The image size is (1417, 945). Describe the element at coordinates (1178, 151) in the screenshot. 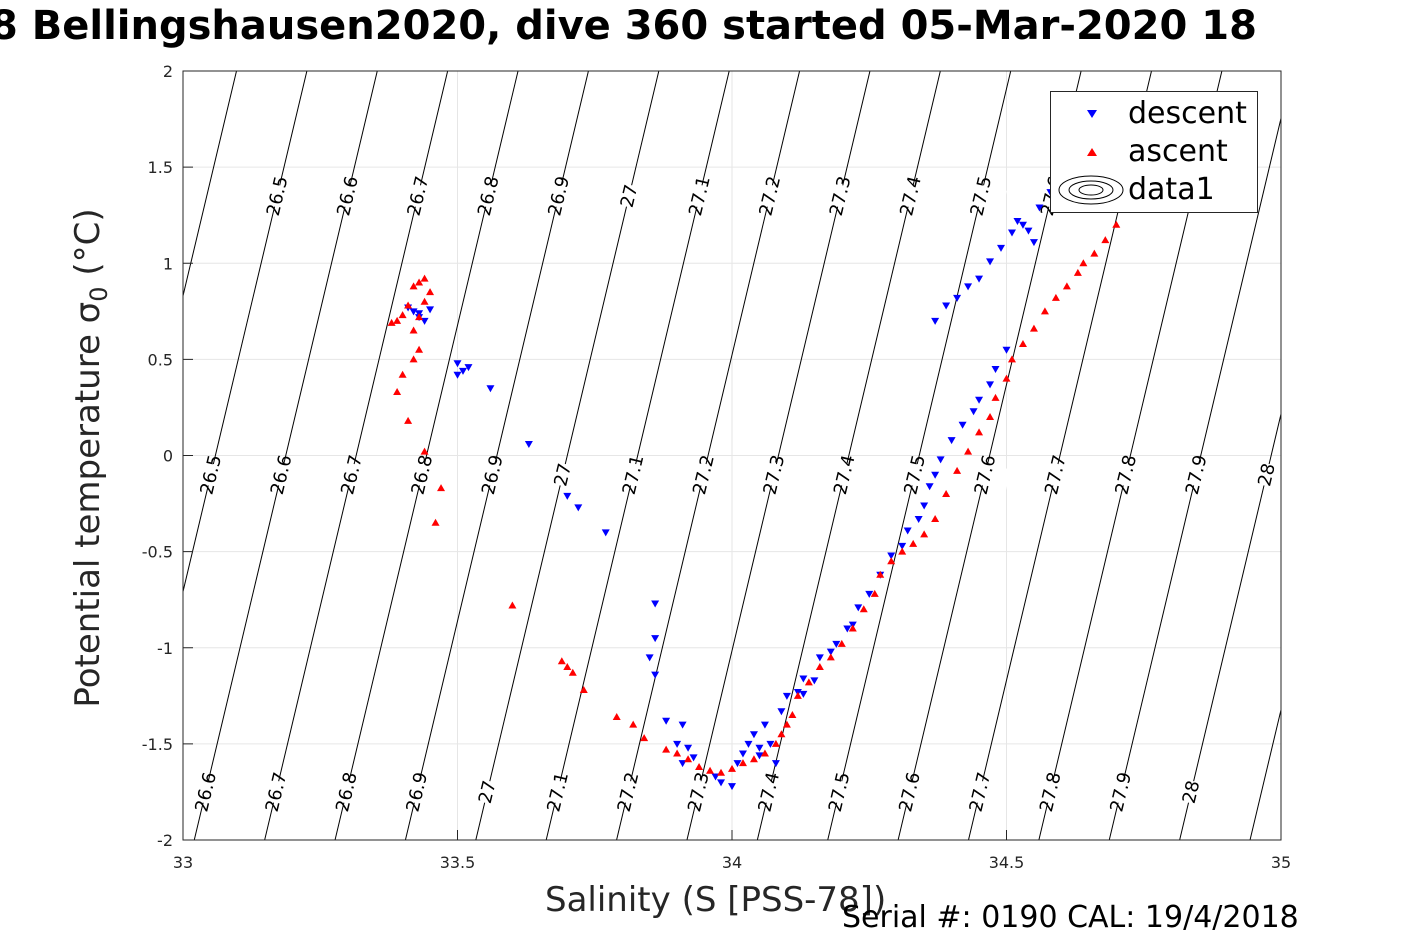

I see `legend-label-ascent: ascent` at that location.